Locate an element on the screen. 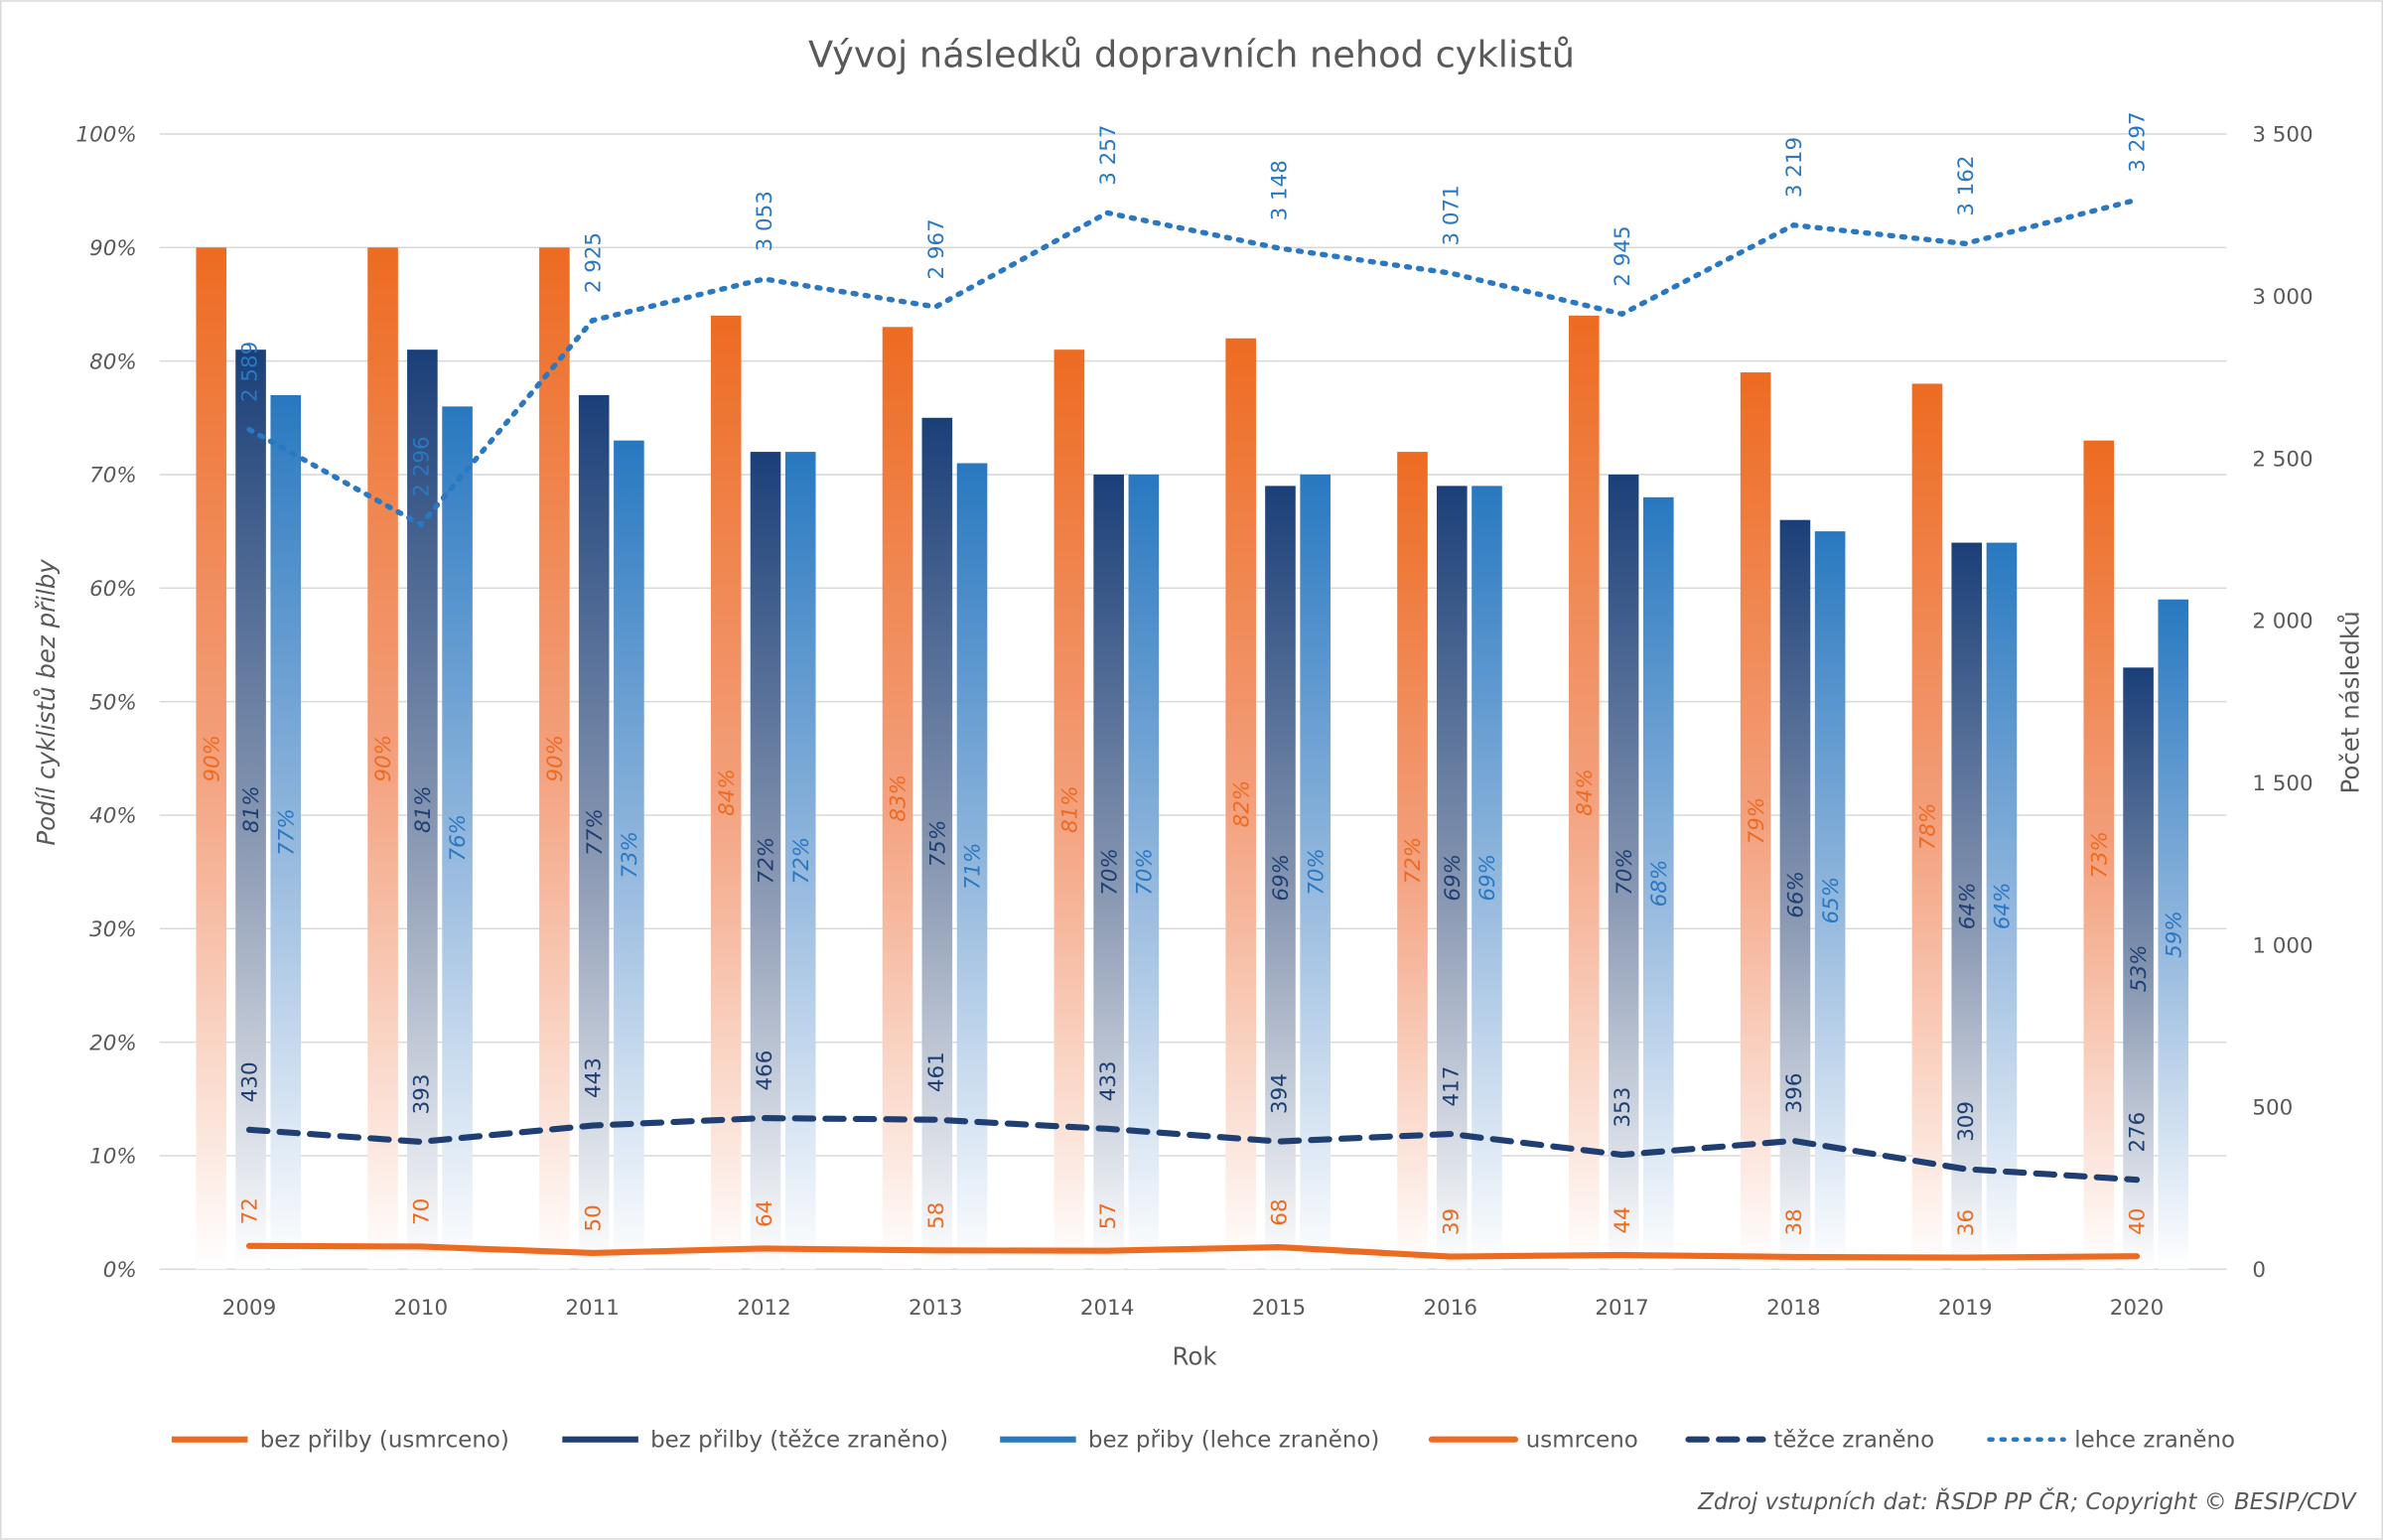 This screenshot has height=1540, width=2383. y-axis-right: 0 500 1 000 1 500 2 000 2 500 3 000 3 500 is located at coordinates (2282, 703).